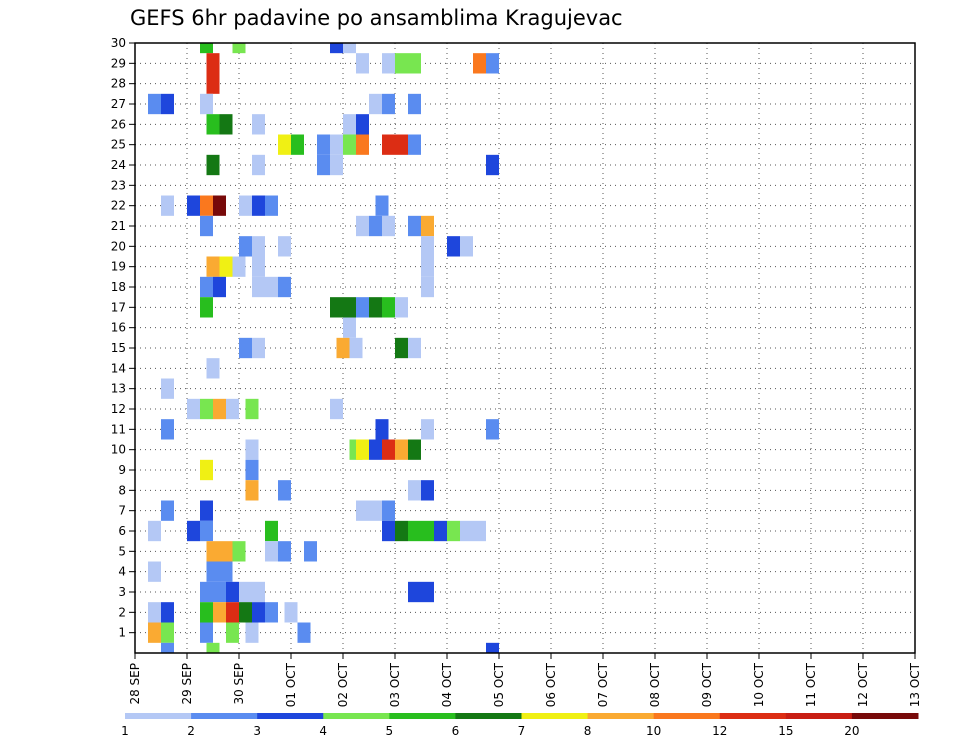 The width and height of the screenshot is (960, 742). Describe the element at coordinates (135, 684) in the screenshot. I see `x-tick-label: 28 SEP` at that location.